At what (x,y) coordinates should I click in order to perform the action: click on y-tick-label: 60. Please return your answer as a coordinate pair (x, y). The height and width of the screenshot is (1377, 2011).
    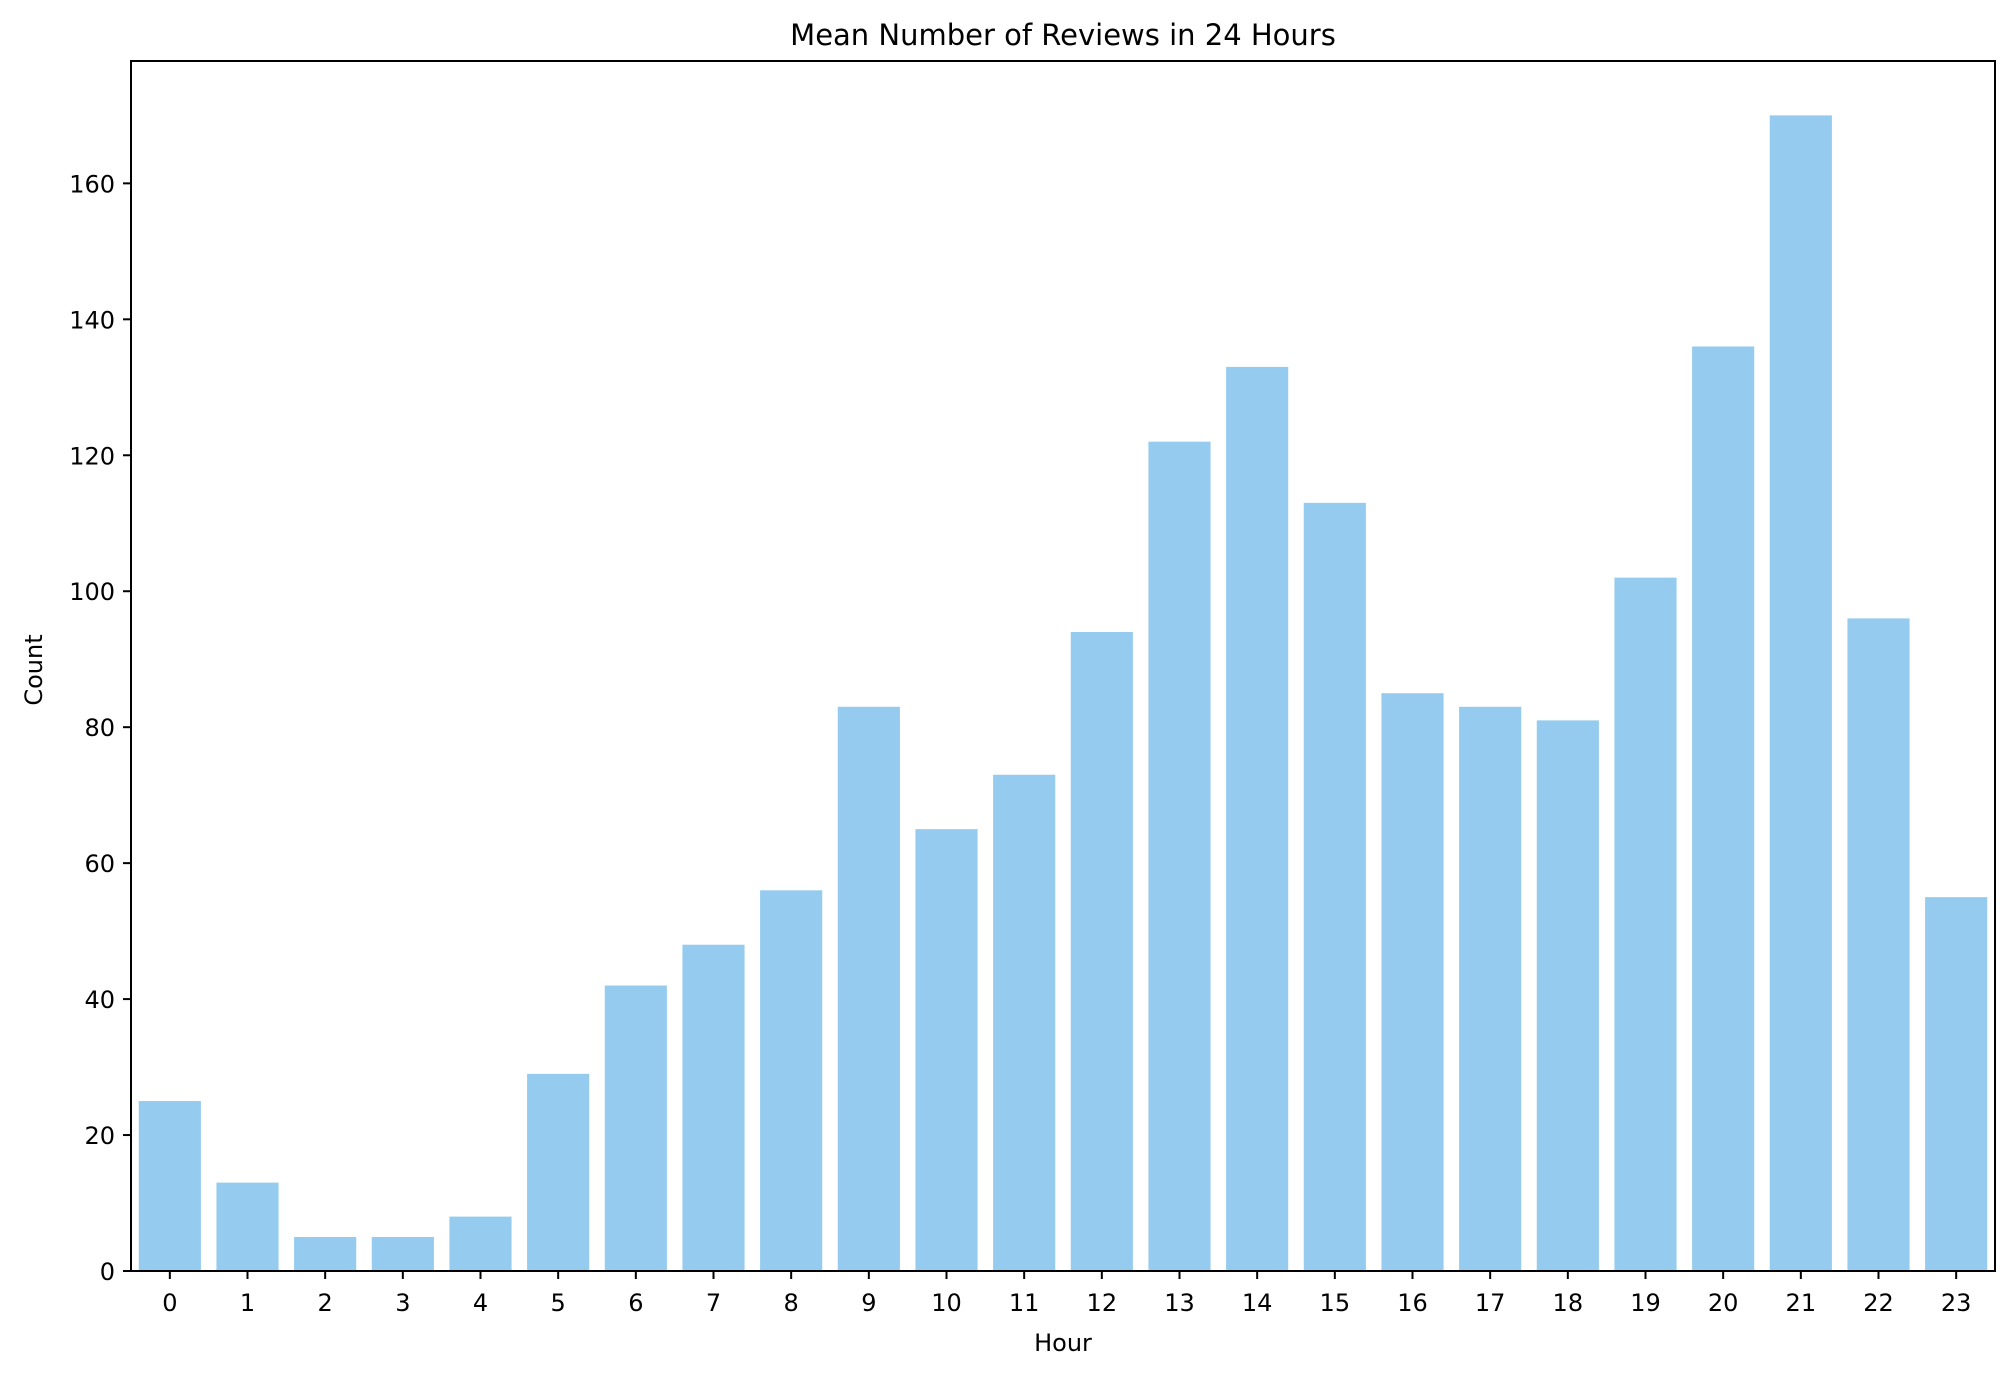
    Looking at the image, I should click on (99, 864).